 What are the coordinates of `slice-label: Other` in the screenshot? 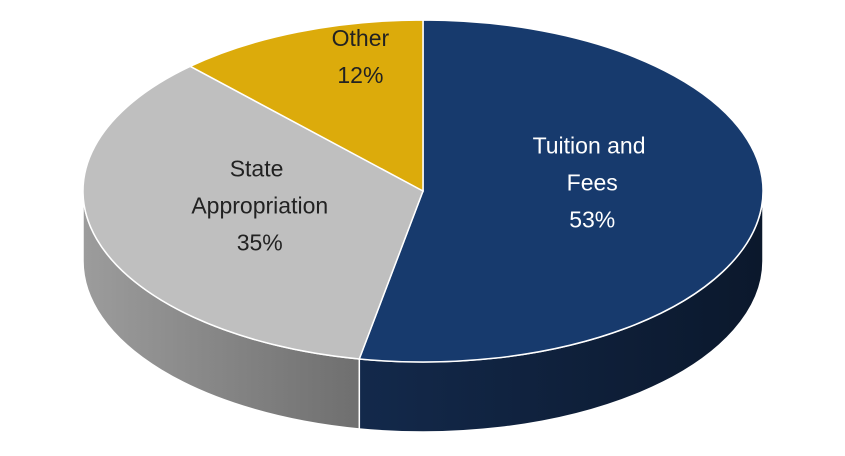 It's located at (361, 38).